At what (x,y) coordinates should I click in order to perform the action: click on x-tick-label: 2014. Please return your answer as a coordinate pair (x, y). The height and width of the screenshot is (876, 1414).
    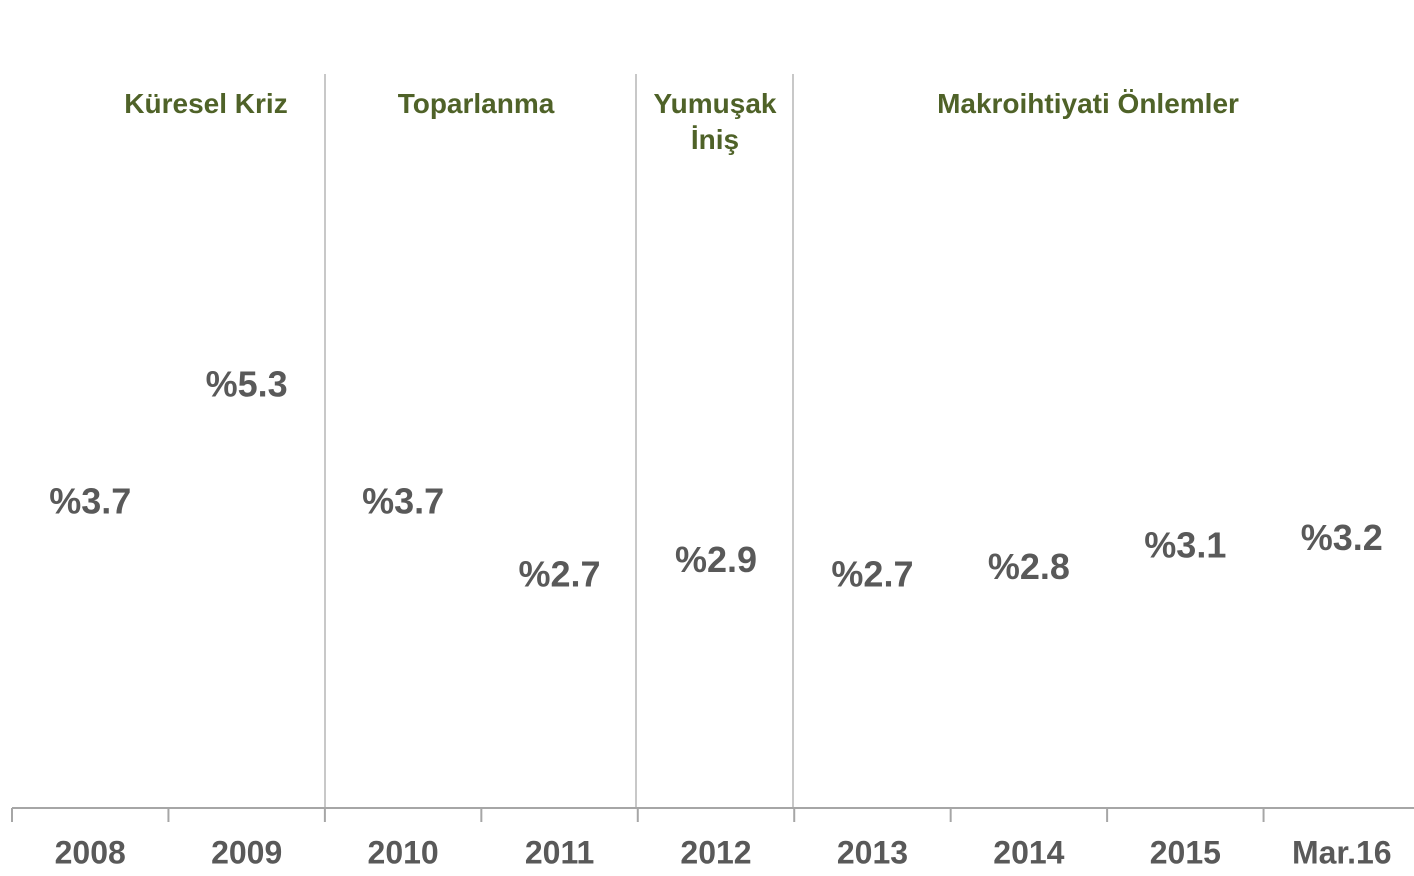
    Looking at the image, I should click on (1028, 852).